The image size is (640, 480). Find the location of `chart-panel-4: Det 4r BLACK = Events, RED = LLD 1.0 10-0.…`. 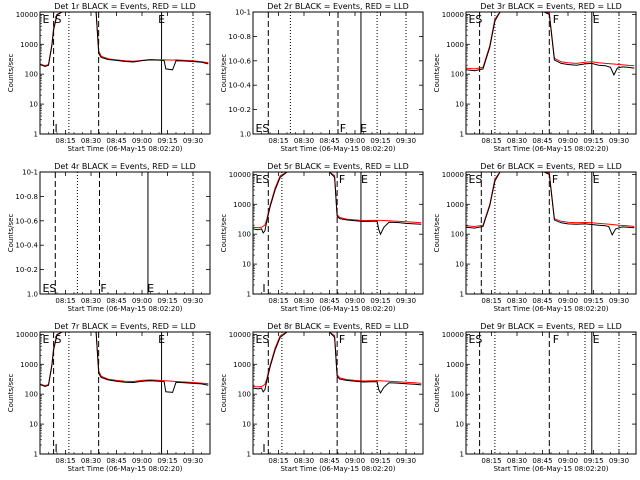

chart-panel-4: Det 4r BLACK = Events, RED = LLD 1.0 10-0.… is located at coordinates (109, 237).